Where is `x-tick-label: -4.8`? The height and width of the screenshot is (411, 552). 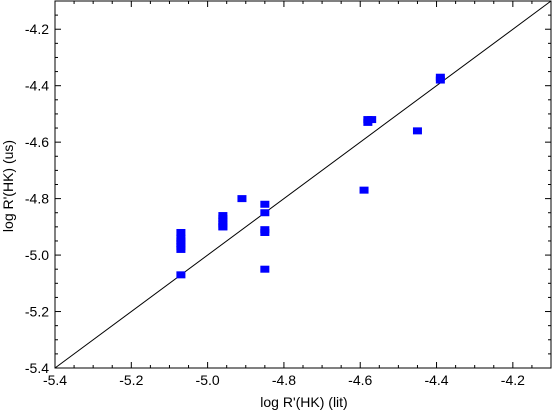 x-tick-label: -4.8 is located at coordinates (284, 380).